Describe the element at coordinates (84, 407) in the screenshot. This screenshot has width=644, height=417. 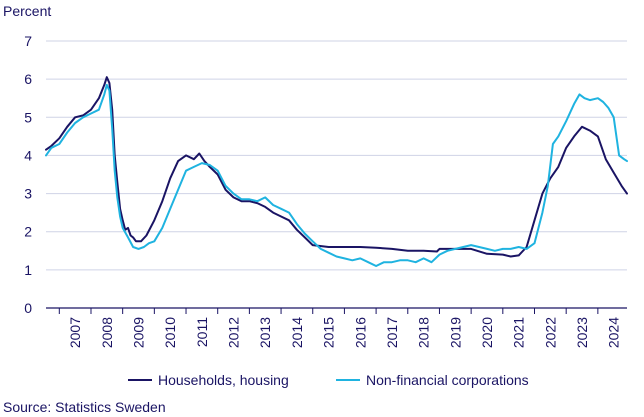
I see `source-note: Source: Statistics Sweden` at that location.